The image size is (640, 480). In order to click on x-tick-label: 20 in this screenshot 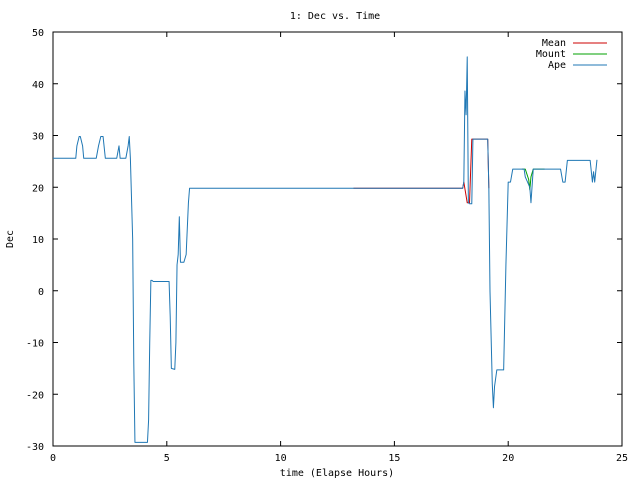, I will do `click(508, 458)`.